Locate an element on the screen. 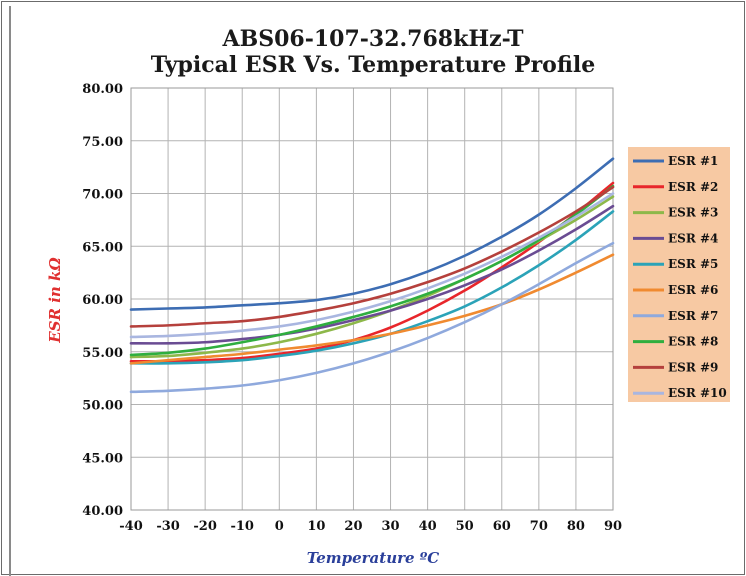  x-tick-label: -20 is located at coordinates (205, 526).